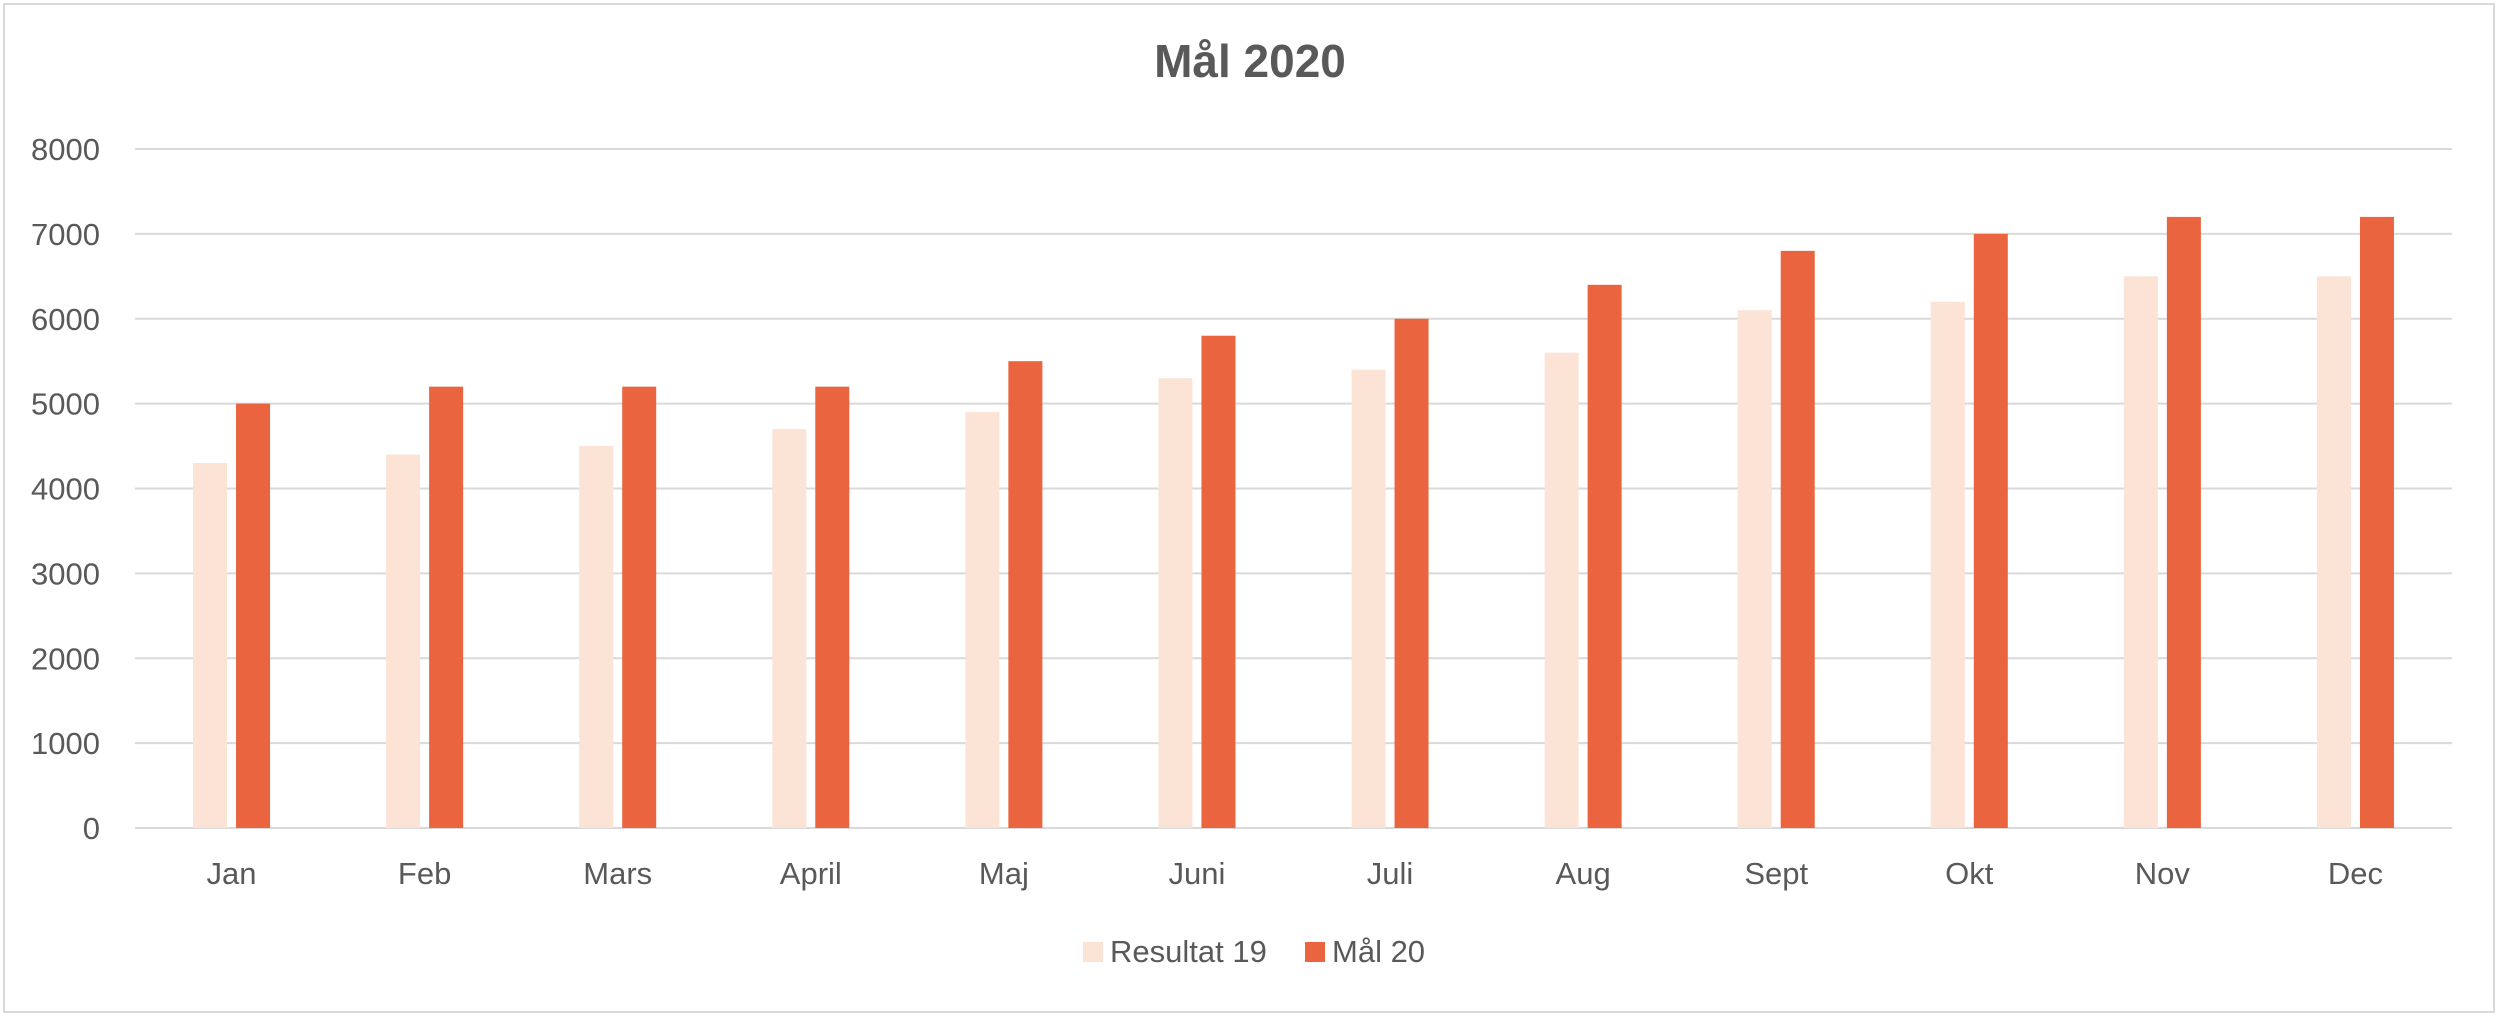 This screenshot has height=1018, width=2500. I want to click on legend-label: Resultat 19, so click(1188, 951).